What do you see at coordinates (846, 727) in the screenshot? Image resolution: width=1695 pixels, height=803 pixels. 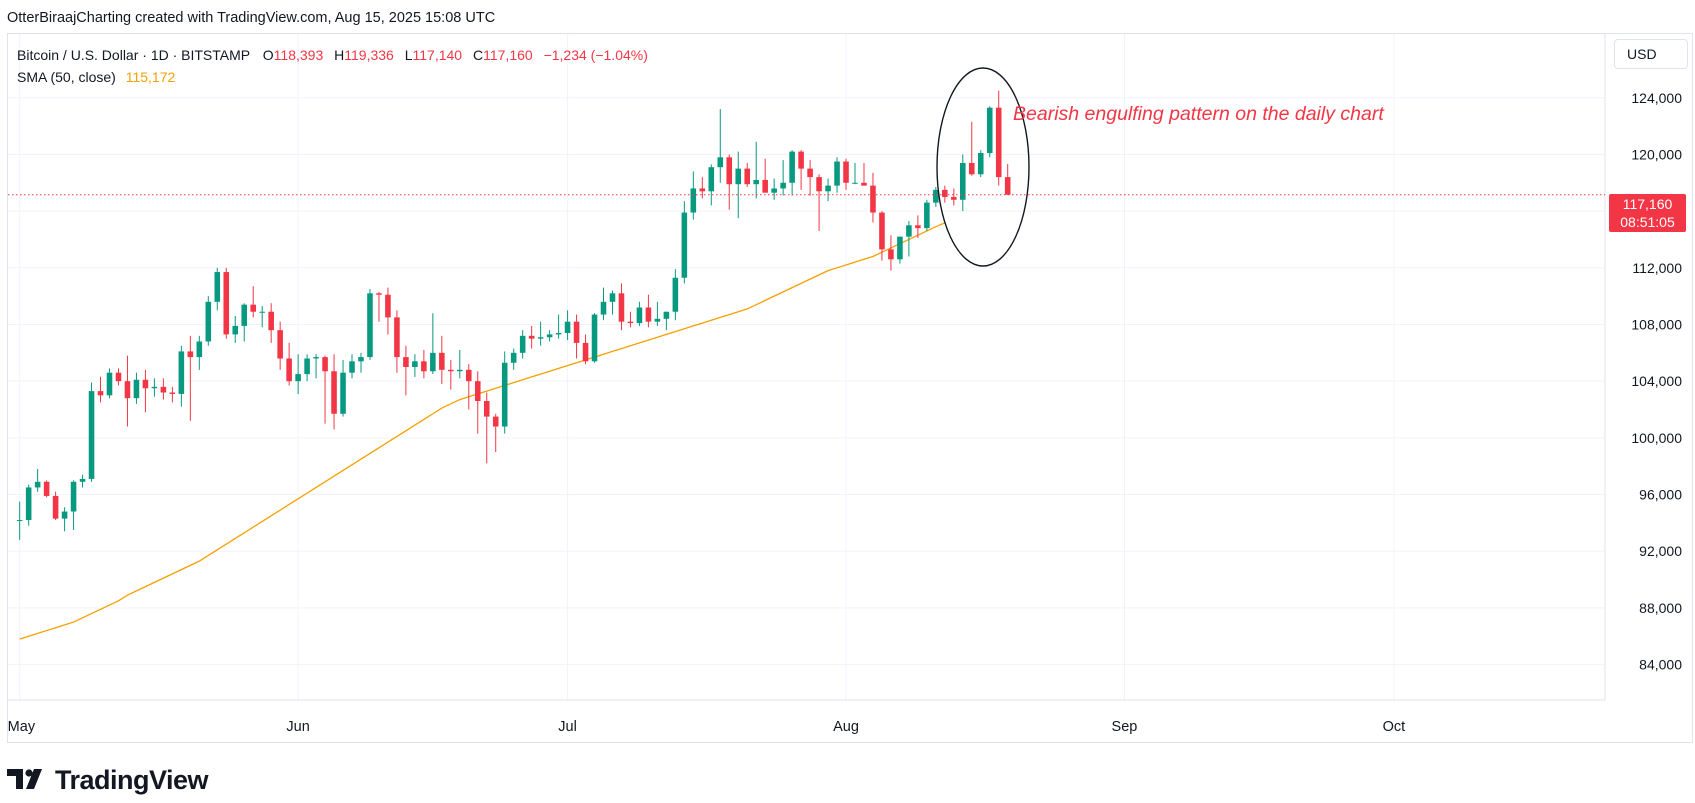 I see `x-tick-label: Aug` at bounding box center [846, 727].